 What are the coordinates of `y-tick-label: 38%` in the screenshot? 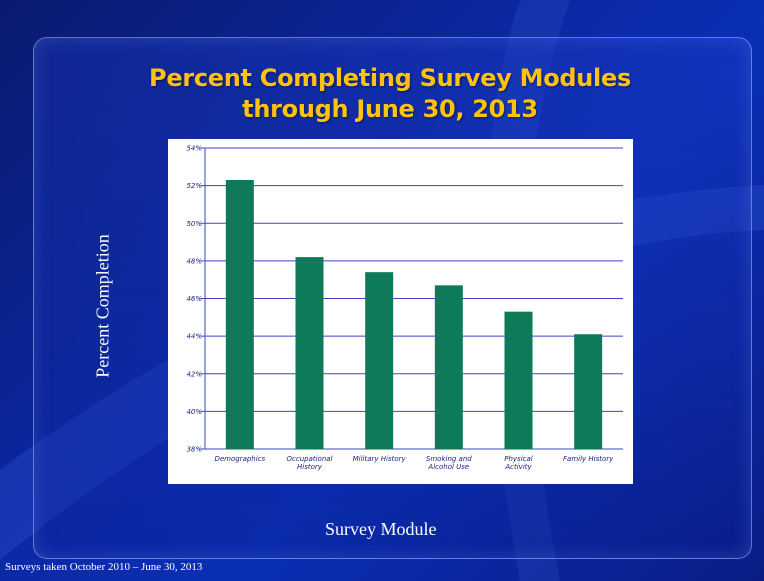 It's located at (194, 450).